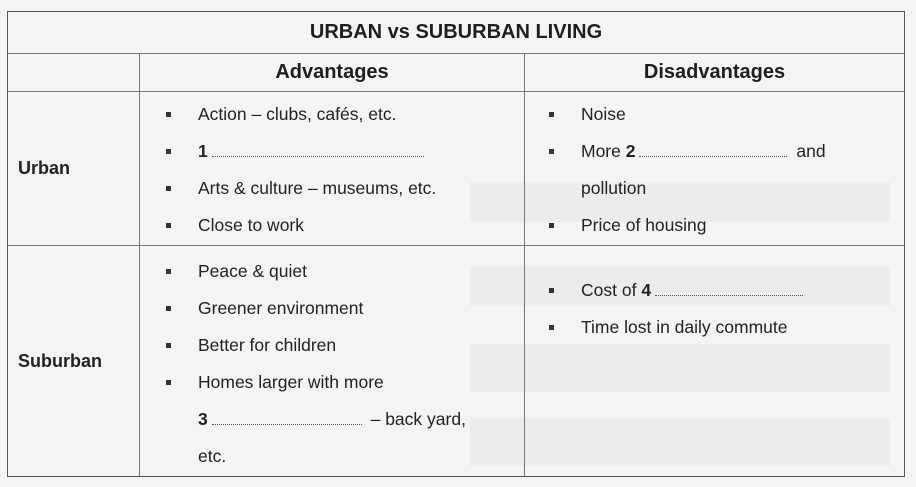 Image resolution: width=916 pixels, height=487 pixels. What do you see at coordinates (74, 73) in the screenshot?
I see `corner-cell` at bounding box center [74, 73].